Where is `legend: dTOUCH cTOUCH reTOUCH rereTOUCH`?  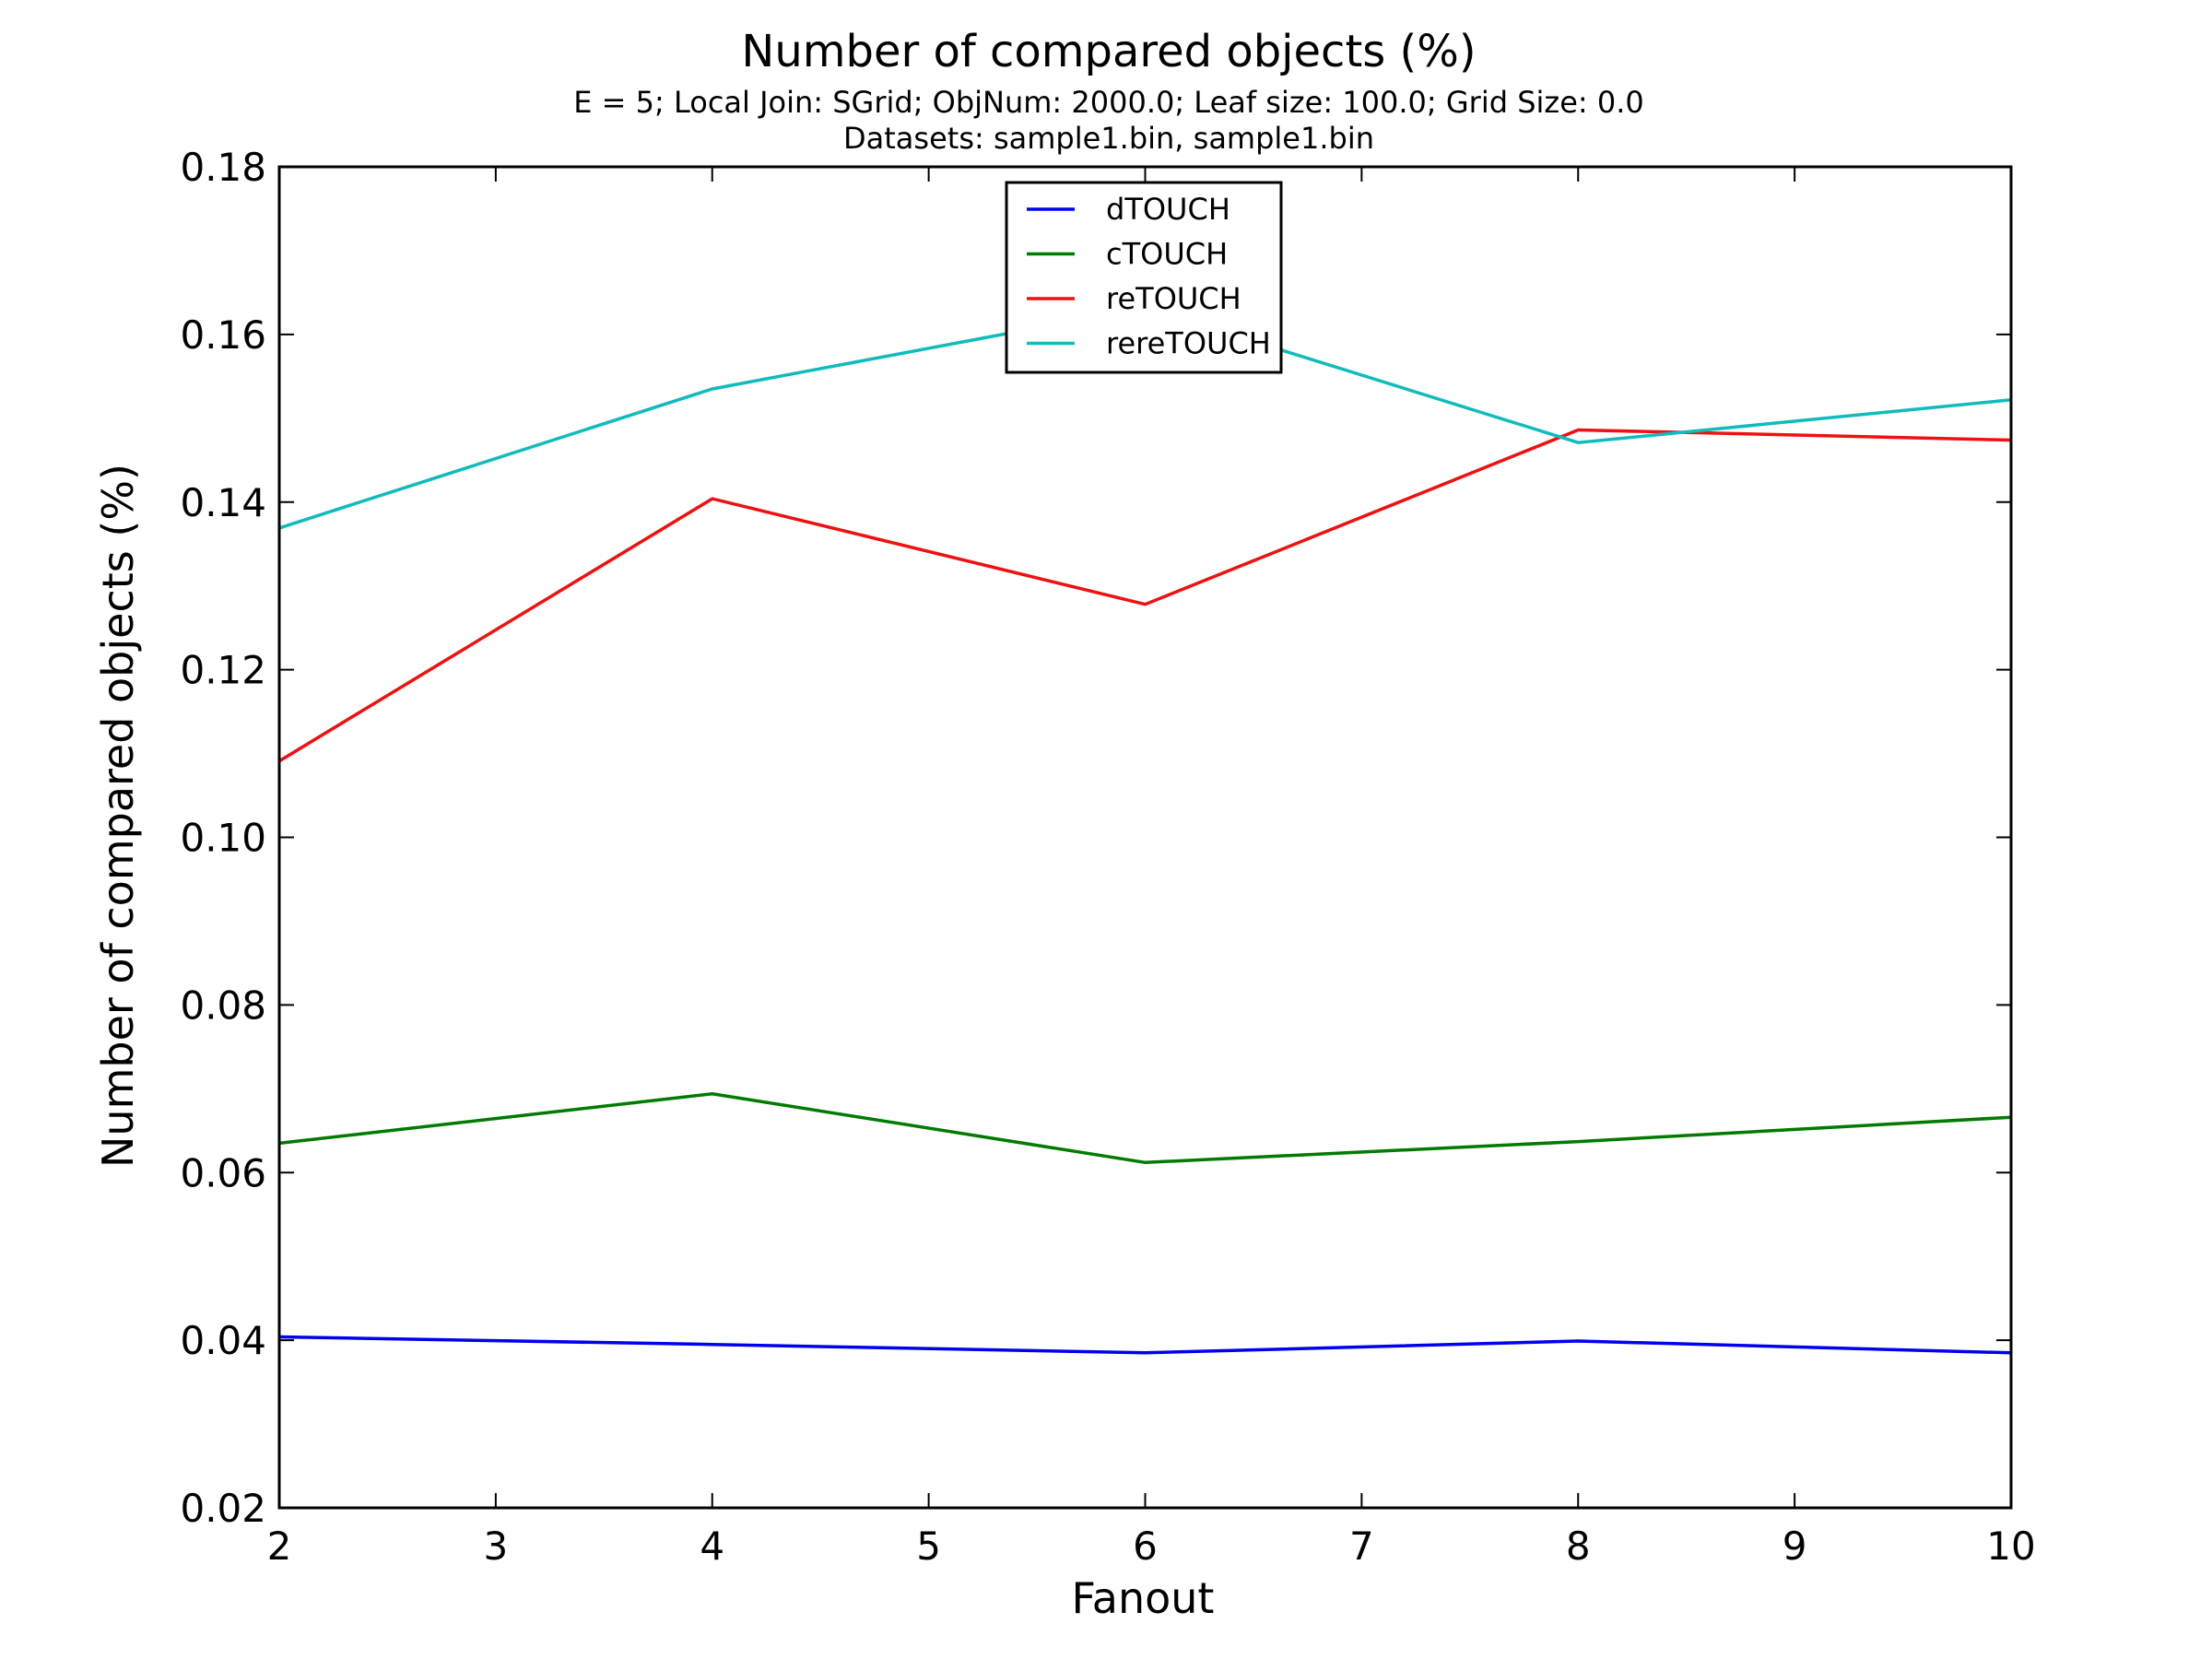 legend: dTOUCH cTOUCH reTOUCH rereTOUCH is located at coordinates (1144, 277).